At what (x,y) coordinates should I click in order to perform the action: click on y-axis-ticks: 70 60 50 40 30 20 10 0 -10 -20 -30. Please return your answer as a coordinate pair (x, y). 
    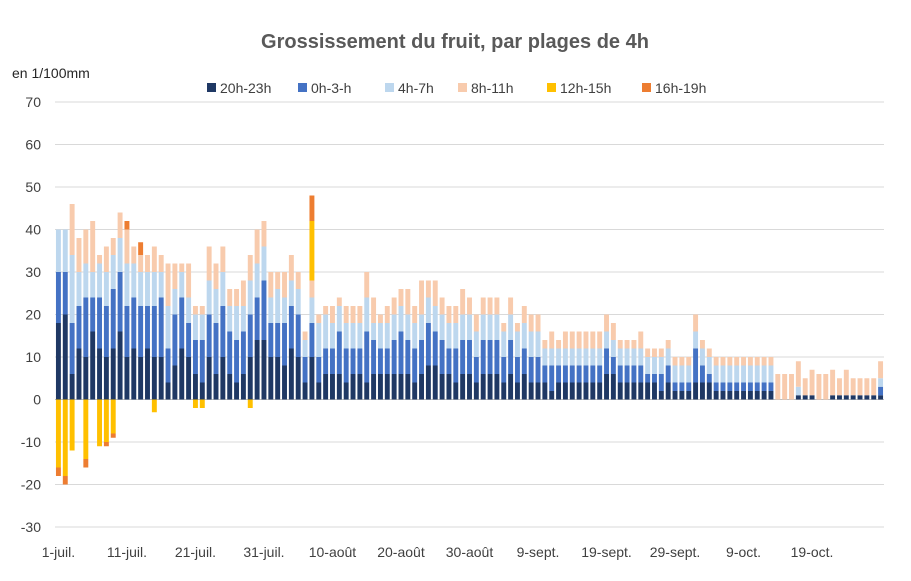
    Looking at the image, I should click on (31, 314).